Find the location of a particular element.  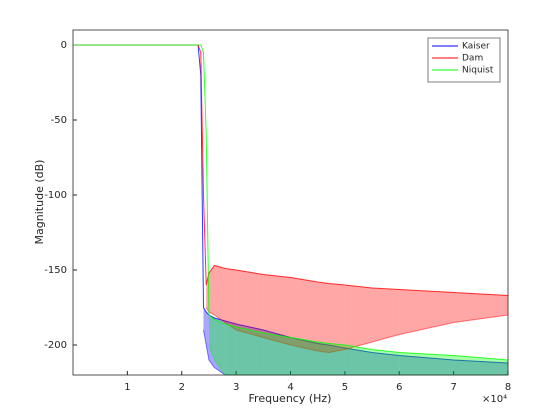

x-axis-label: Frequency (Hz) is located at coordinates (290, 398).